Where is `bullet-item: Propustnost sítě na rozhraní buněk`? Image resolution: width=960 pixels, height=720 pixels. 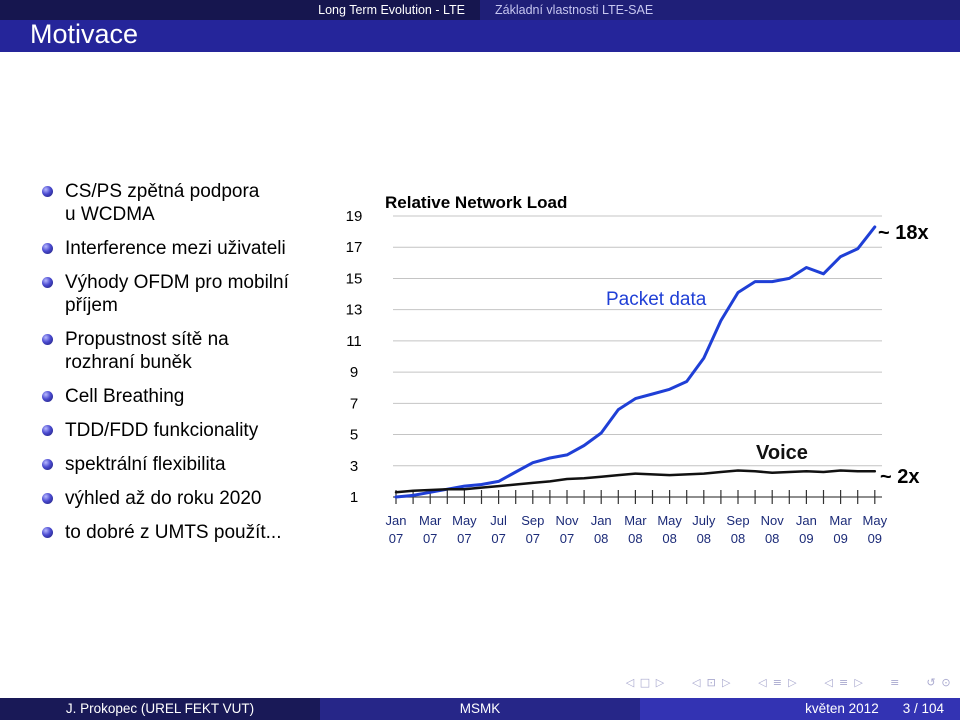 bullet-item: Propustnost sítě na rozhraní buněk is located at coordinates (185, 351).